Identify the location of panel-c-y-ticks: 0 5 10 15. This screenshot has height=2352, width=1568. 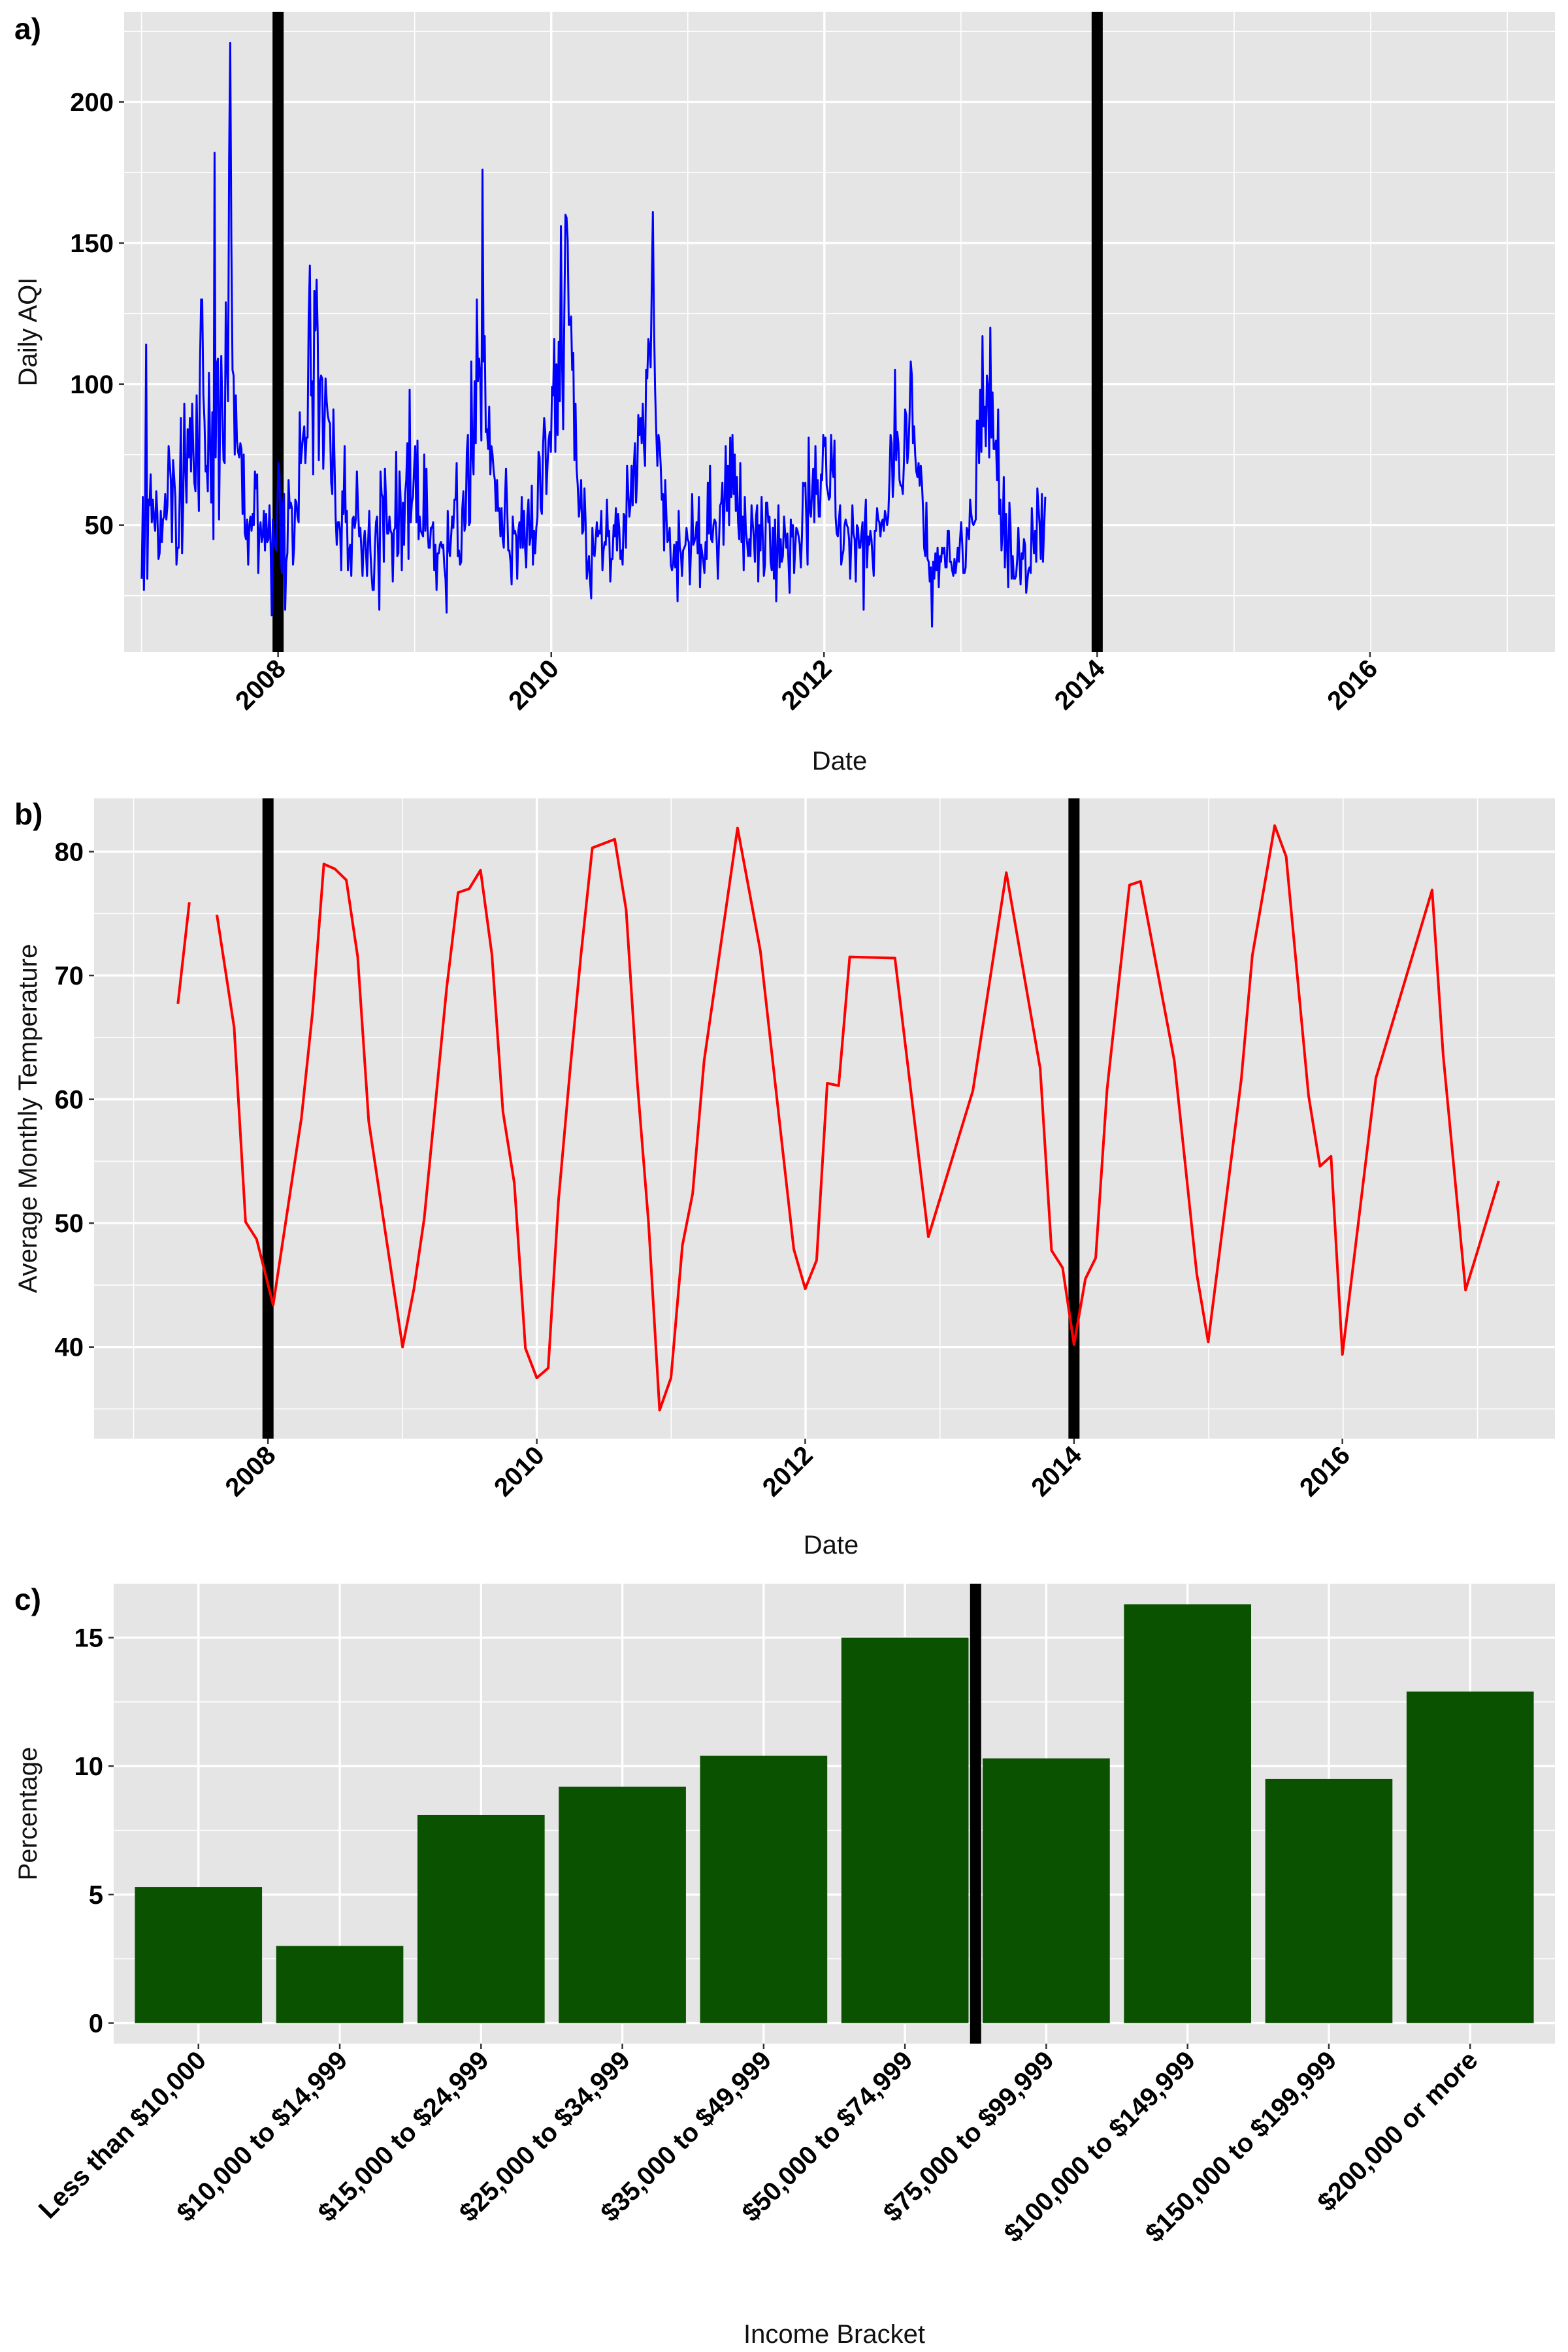
(94, 1831).